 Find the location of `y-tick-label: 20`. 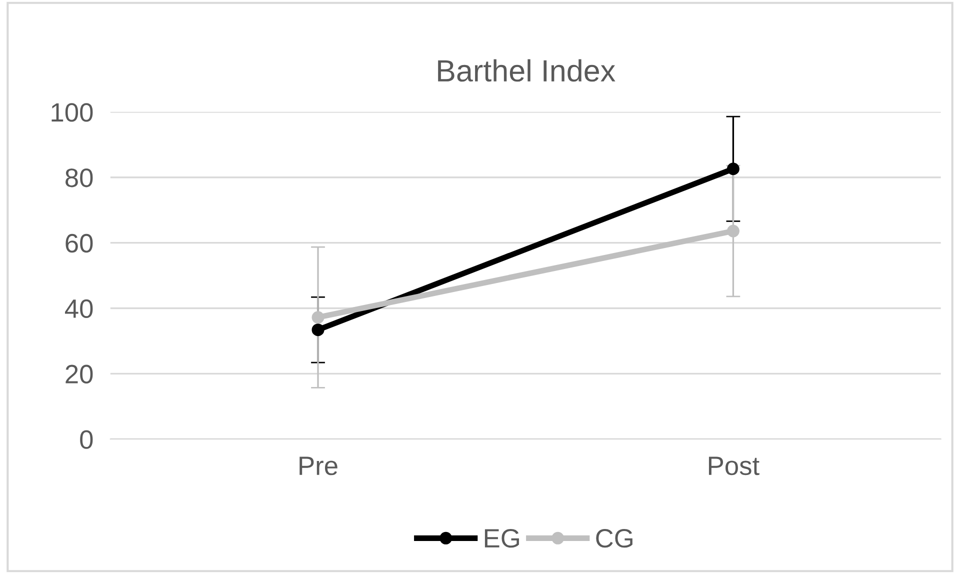

y-tick-label: 20 is located at coordinates (79, 374).